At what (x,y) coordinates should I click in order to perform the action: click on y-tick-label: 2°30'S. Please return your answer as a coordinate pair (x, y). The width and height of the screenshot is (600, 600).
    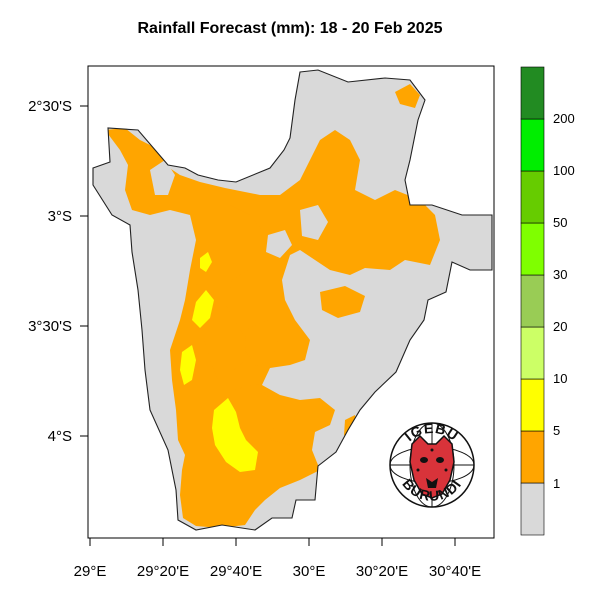
    Looking at the image, I should click on (50, 106).